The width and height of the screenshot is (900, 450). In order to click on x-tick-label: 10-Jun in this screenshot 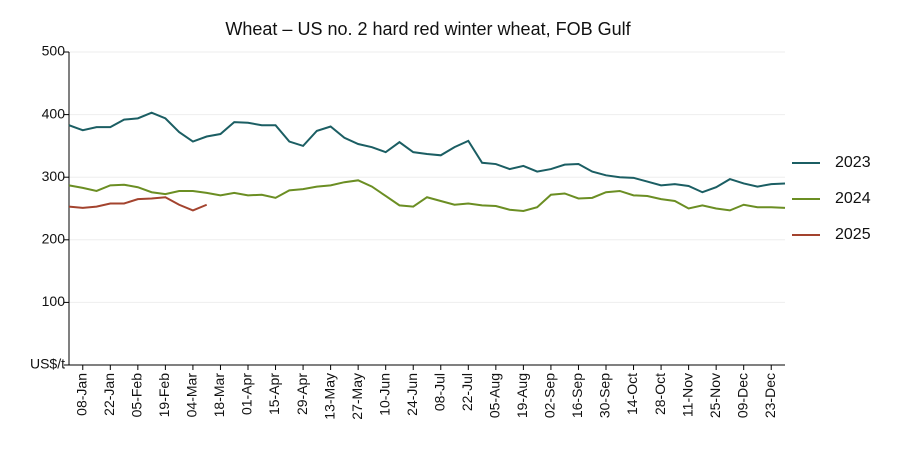, I will do `click(384, 394)`.